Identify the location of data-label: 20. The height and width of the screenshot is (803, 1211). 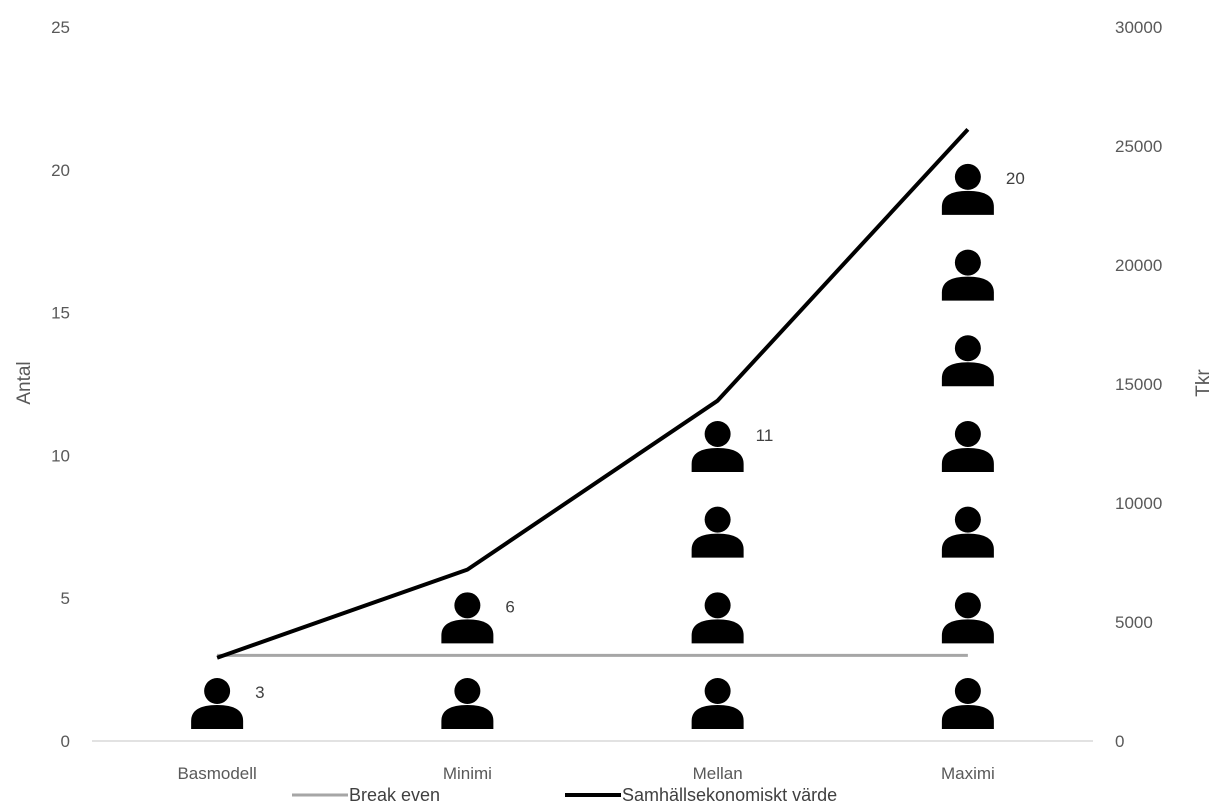
(1015, 178).